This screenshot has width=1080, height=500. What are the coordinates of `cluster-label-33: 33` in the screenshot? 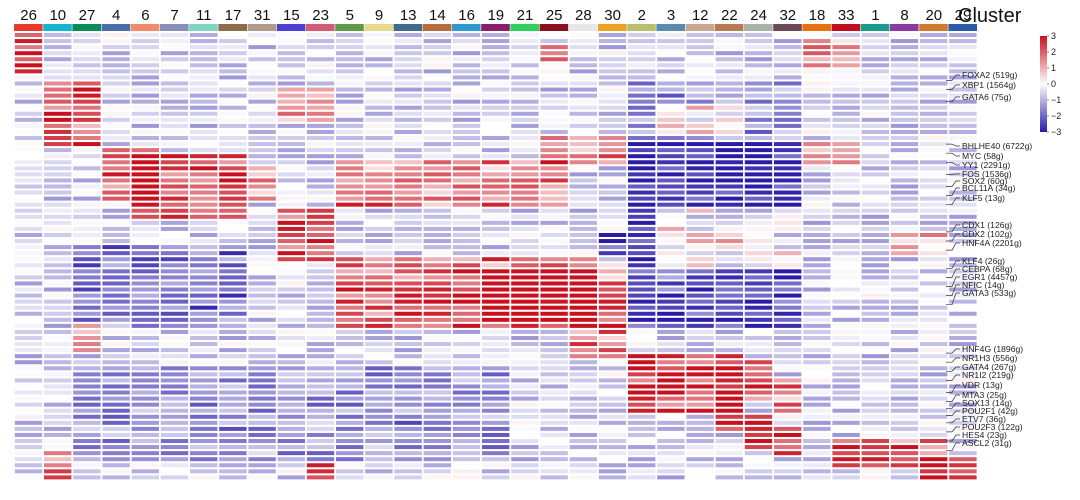 It's located at (846, 15).